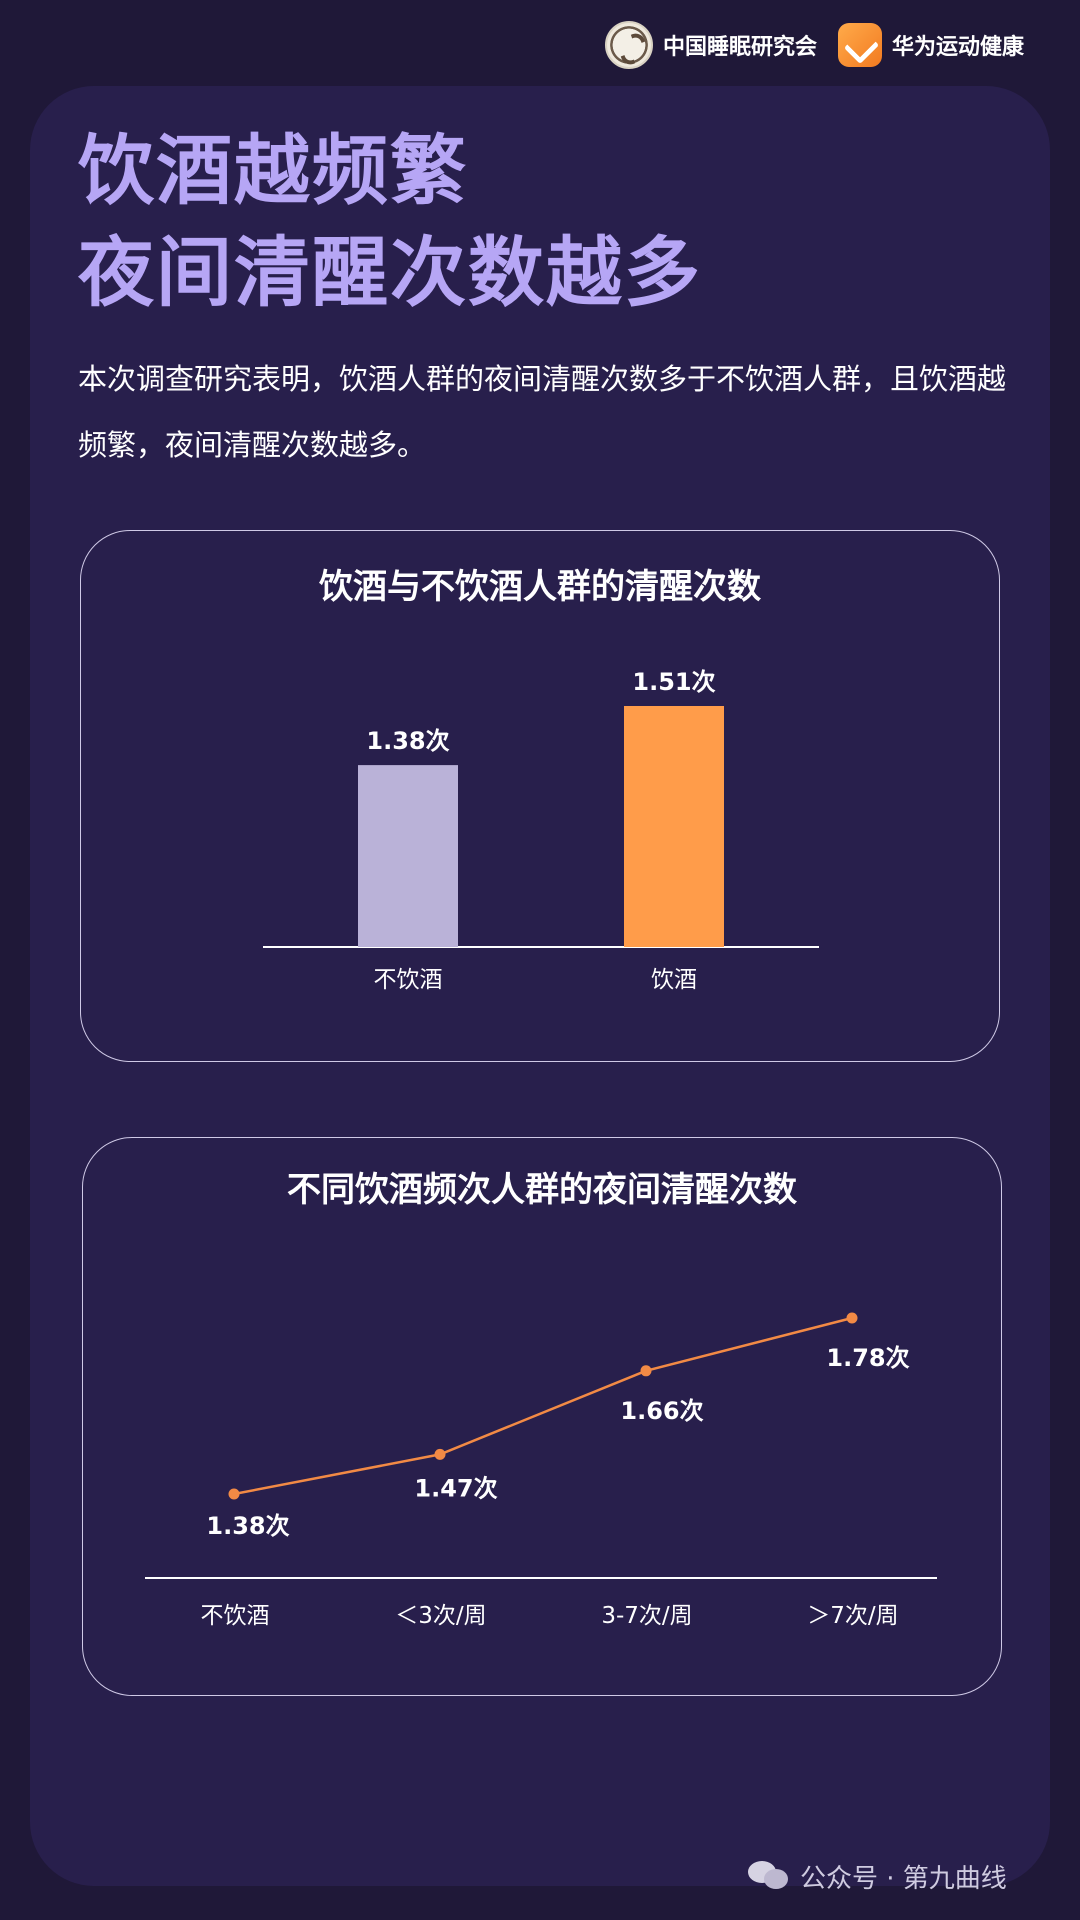  I want to click on x-tick-label: 3-7次/周, so click(646, 1616).